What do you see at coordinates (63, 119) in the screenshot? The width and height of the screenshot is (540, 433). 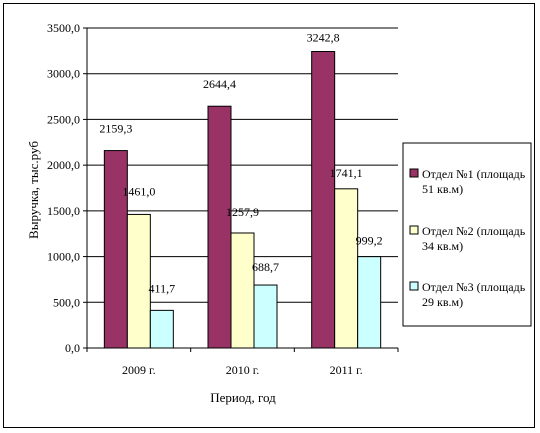 I see `y-tick-label: 2500,0` at bounding box center [63, 119].